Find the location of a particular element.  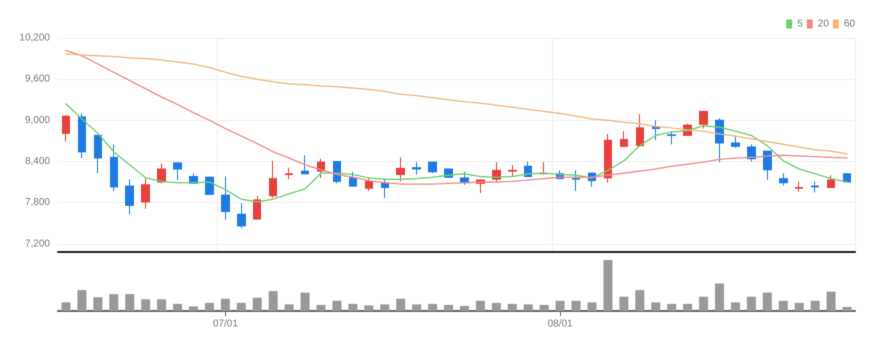

y-tick-label: 7,800 is located at coordinates (37, 202).